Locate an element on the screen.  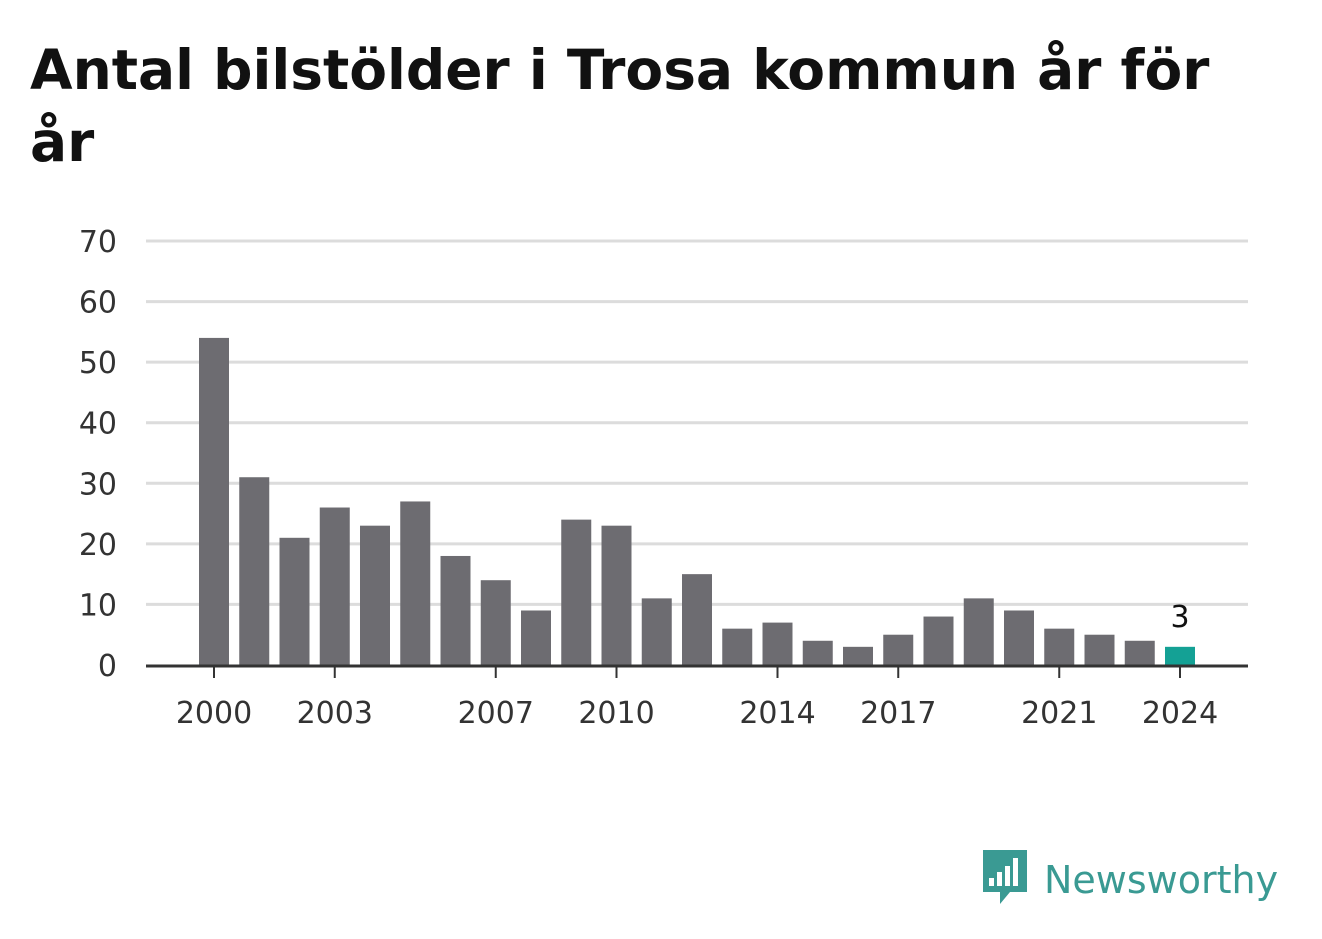
bar-2001 is located at coordinates (254, 571).